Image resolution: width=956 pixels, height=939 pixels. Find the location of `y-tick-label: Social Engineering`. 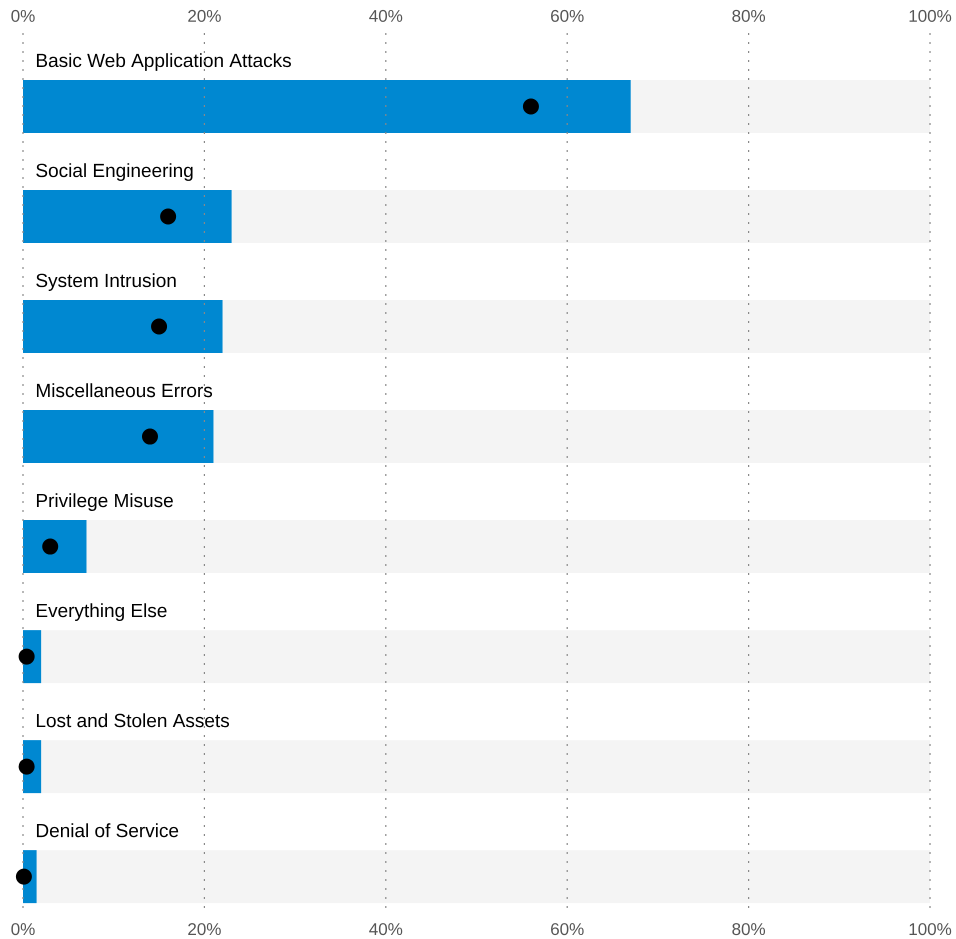

y-tick-label: Social Engineering is located at coordinates (114, 172).